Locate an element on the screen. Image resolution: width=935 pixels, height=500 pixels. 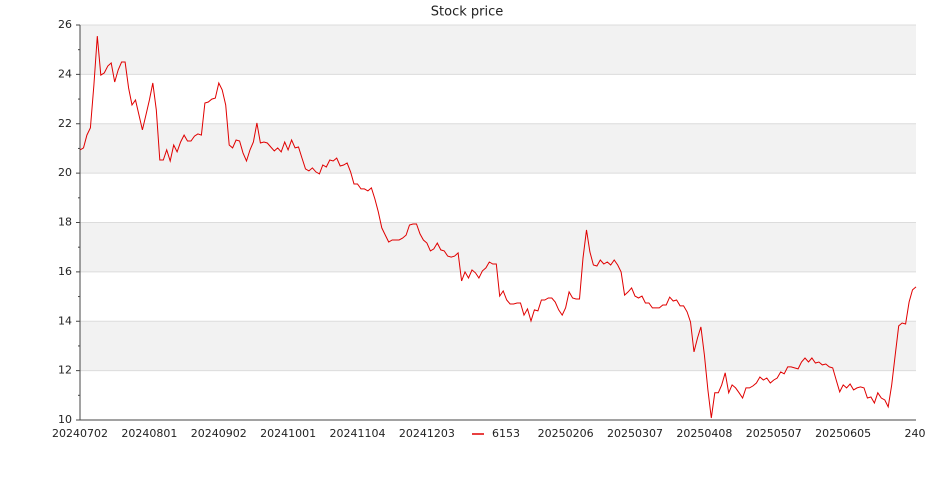
chart-title: Stock price is located at coordinates (467, 12).